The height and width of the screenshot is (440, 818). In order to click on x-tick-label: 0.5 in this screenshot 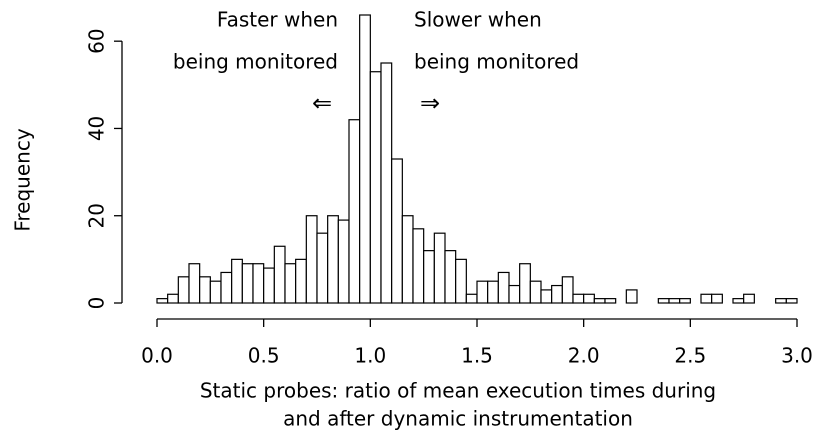, I will do `click(264, 356)`.